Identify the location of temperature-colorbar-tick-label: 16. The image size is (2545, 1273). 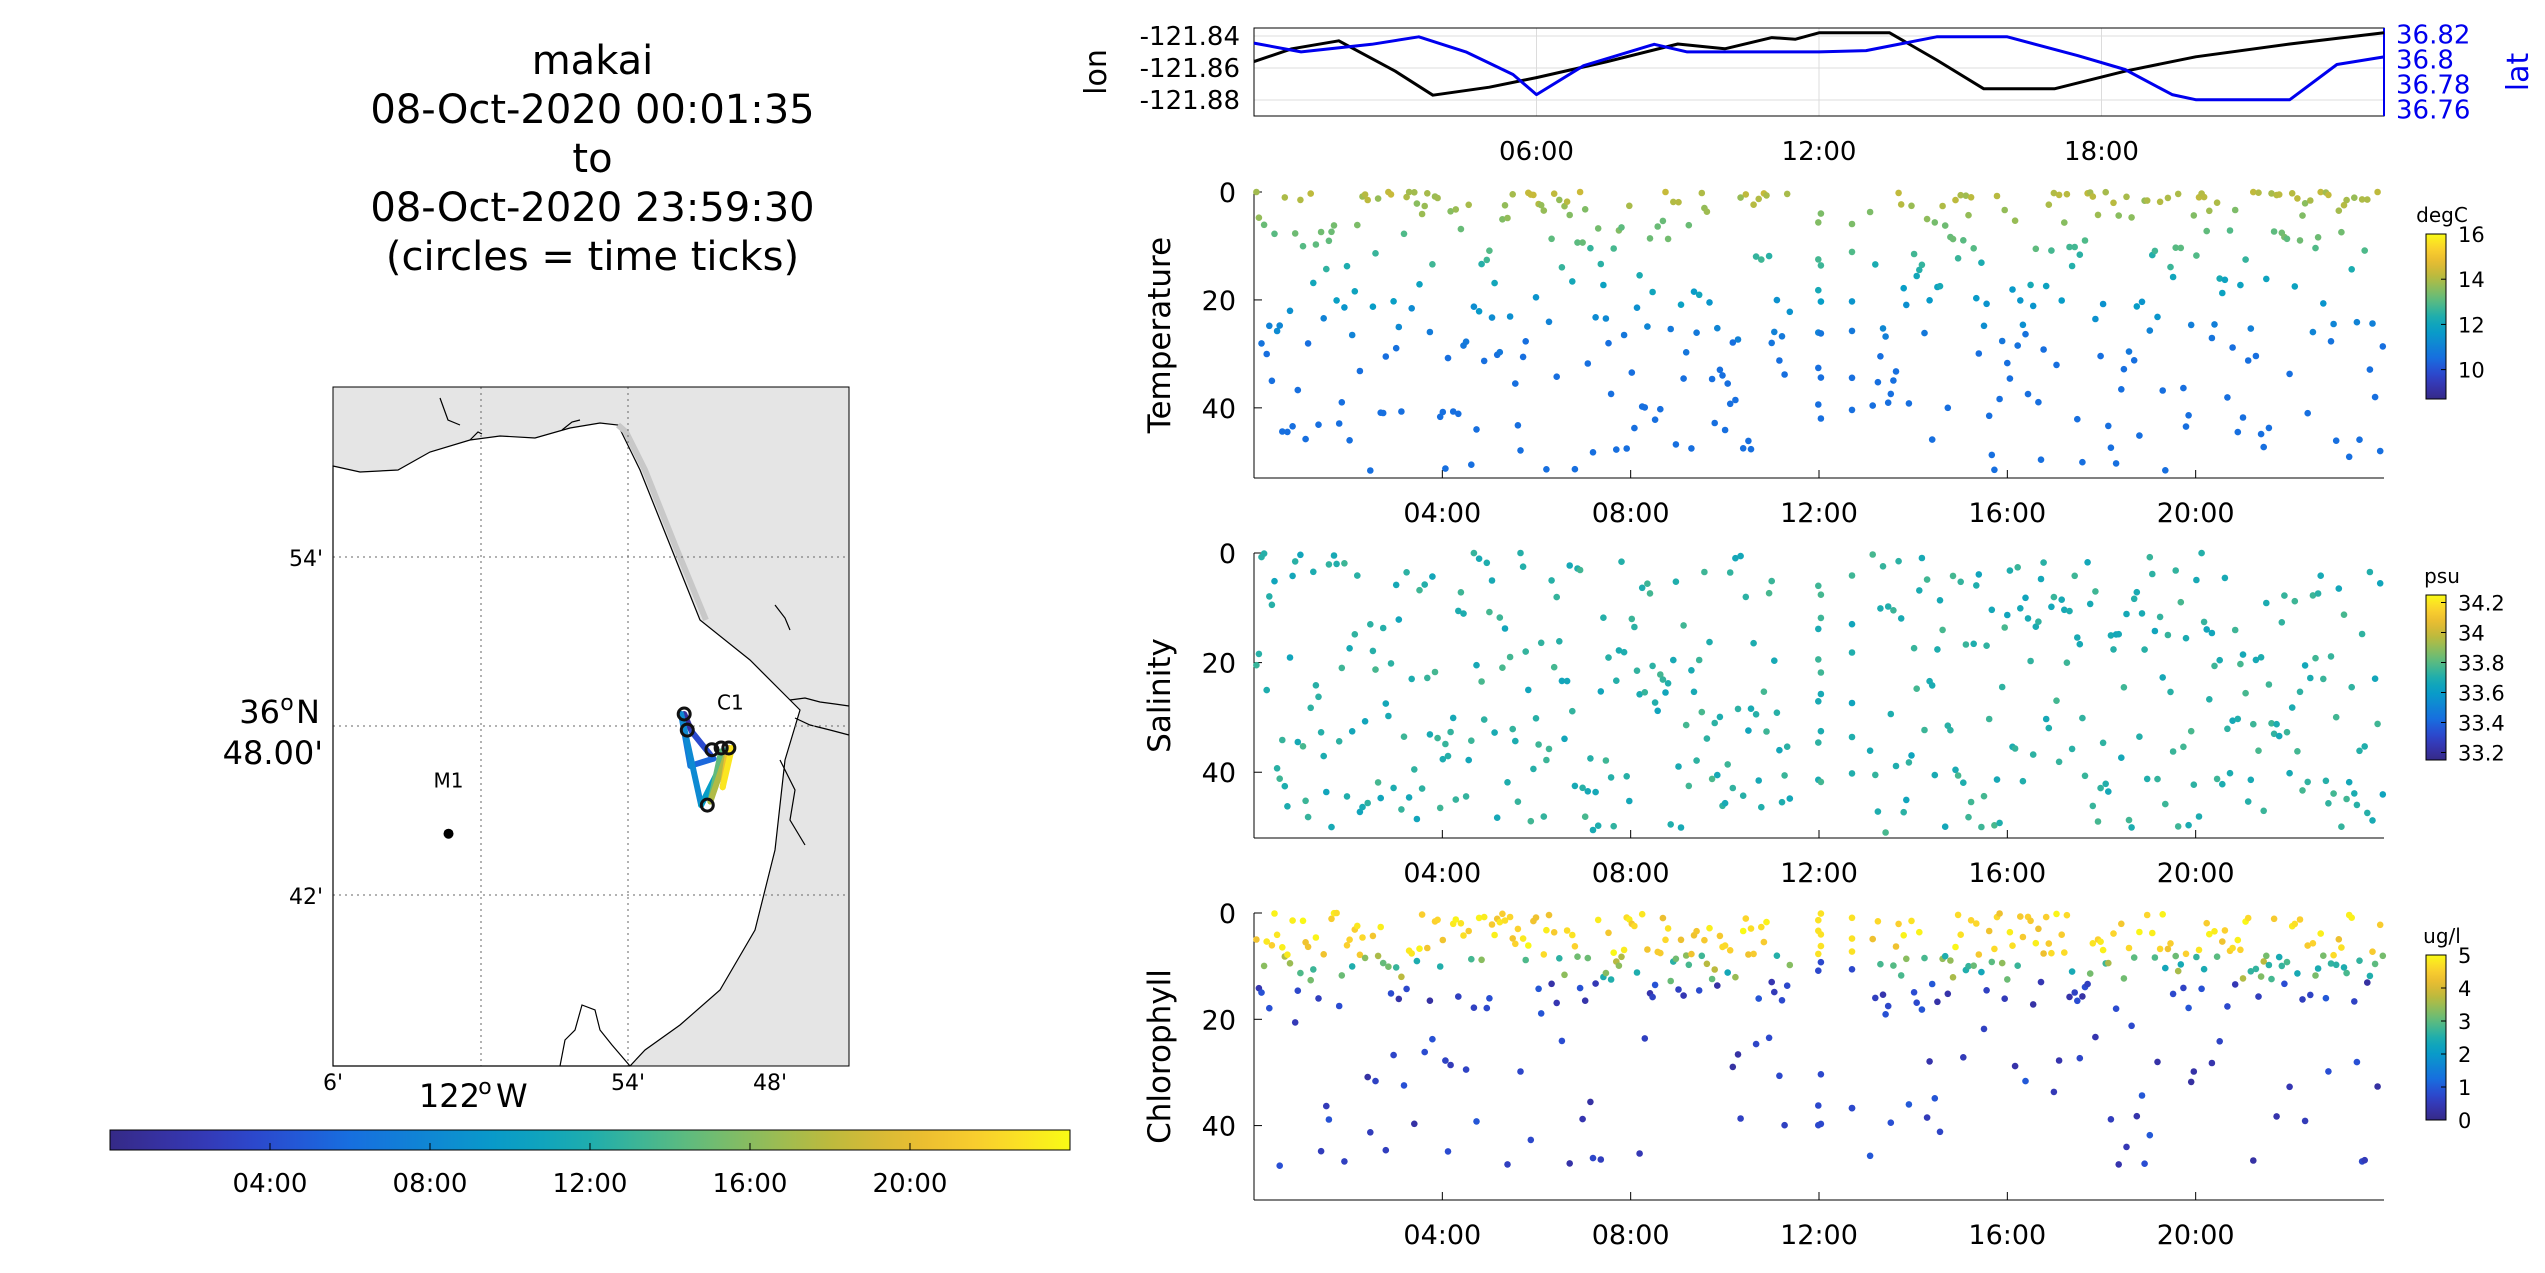
(2471, 235).